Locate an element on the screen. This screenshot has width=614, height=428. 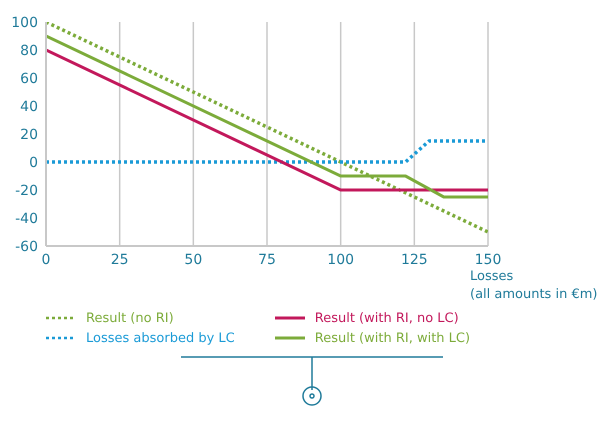
x-tick-label: 50 is located at coordinates (193, 260).